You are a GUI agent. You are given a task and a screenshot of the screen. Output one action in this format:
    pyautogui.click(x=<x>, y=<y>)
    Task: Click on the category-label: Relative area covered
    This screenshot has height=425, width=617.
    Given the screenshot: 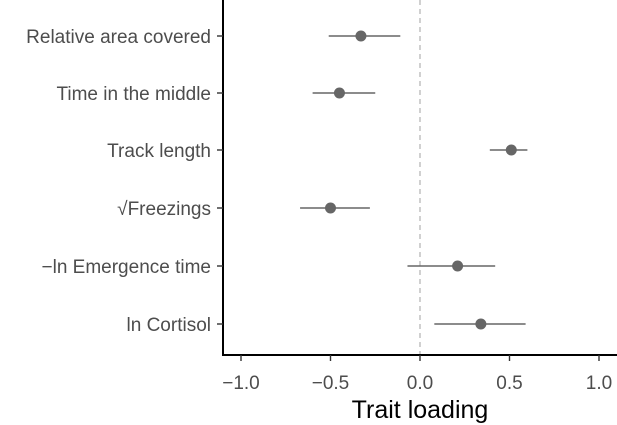 What is the action you would take?
    pyautogui.click(x=118, y=37)
    